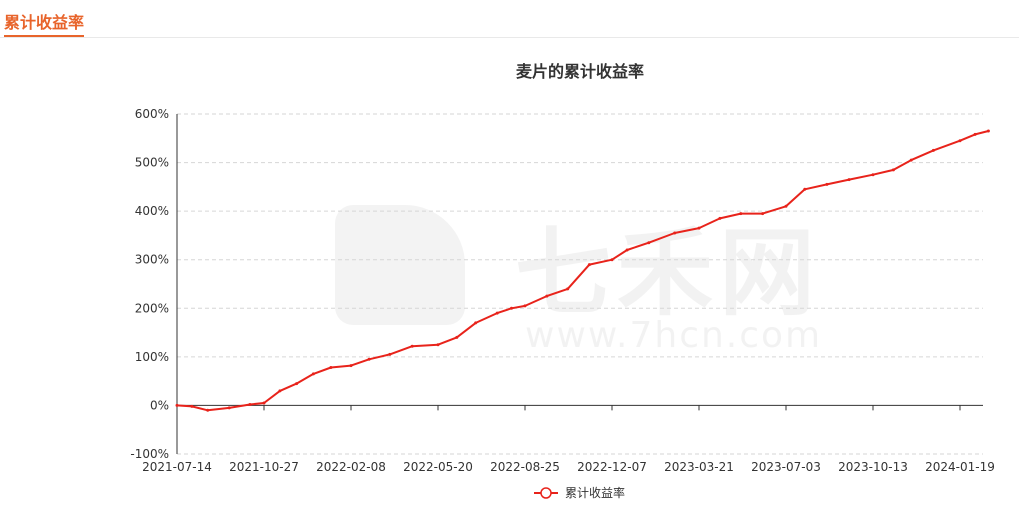 The width and height of the screenshot is (1019, 510). What do you see at coordinates (438, 467) in the screenshot?
I see `x-tick-label: 2022-05-20` at bounding box center [438, 467].